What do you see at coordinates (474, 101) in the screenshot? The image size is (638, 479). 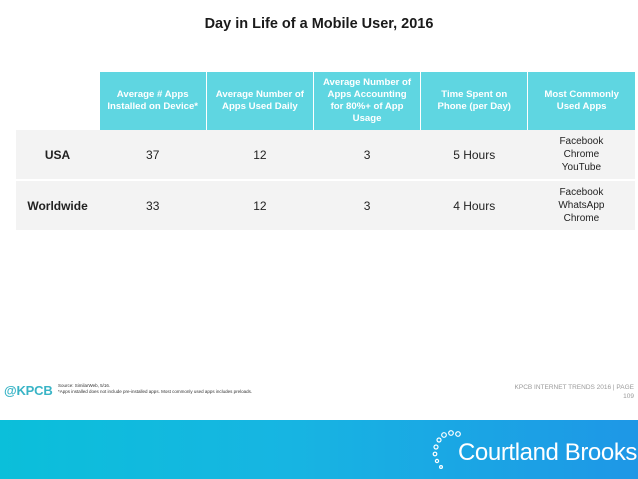 I see `header-time: Time Spent on Phone (per Day)` at bounding box center [474, 101].